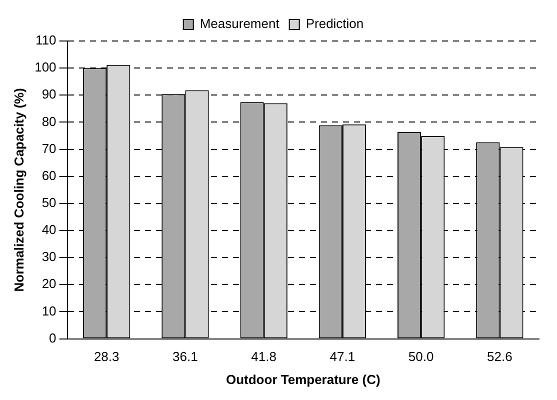 The image size is (557, 400). Describe the element at coordinates (303, 379) in the screenshot. I see `x-axis-title: Outdoor Temperature (C)` at that location.